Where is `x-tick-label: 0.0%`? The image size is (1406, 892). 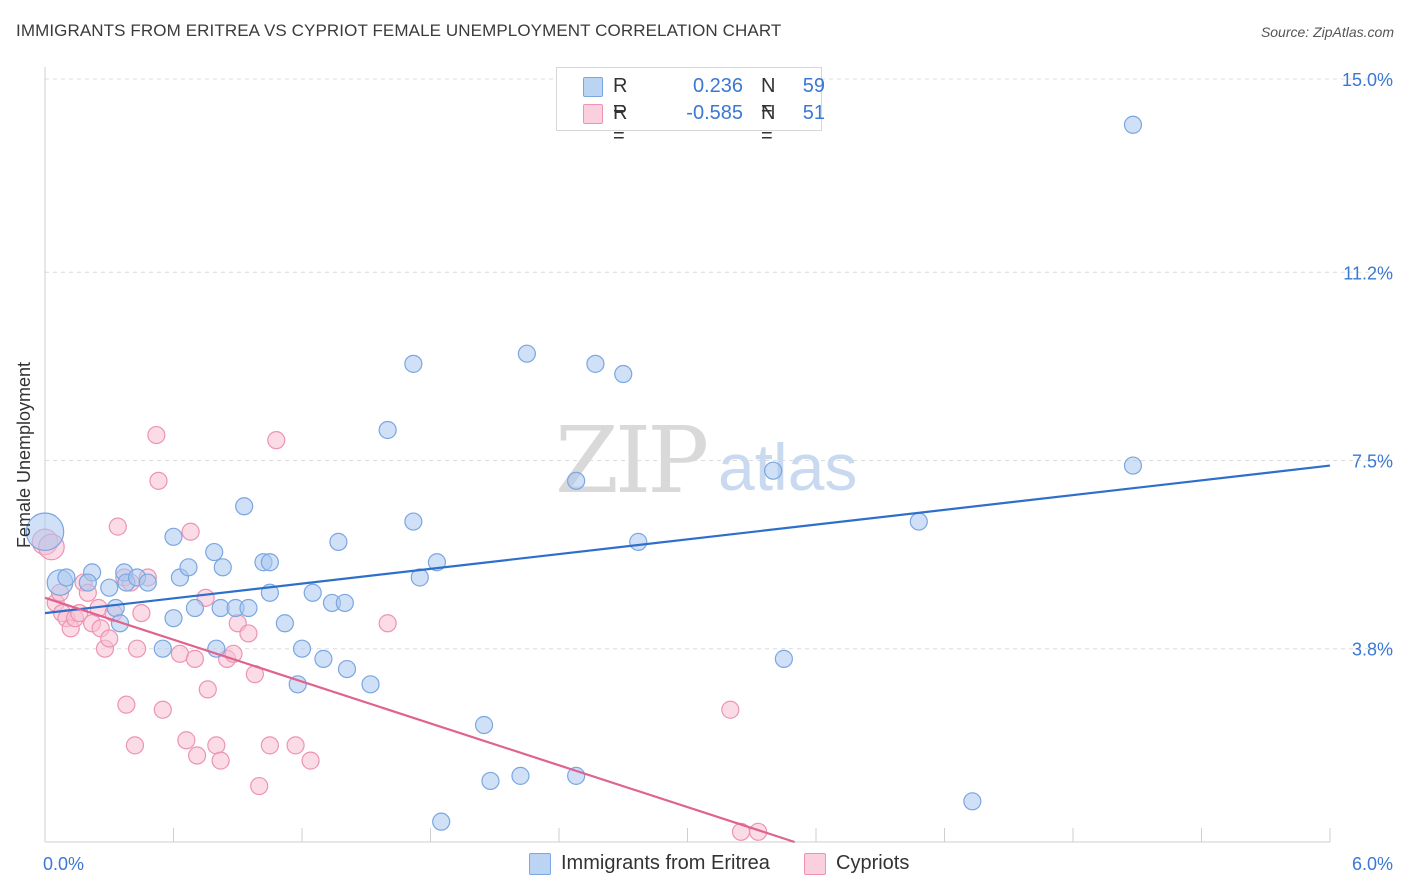
x-tick-label: 0.0% is located at coordinates (63, 864).